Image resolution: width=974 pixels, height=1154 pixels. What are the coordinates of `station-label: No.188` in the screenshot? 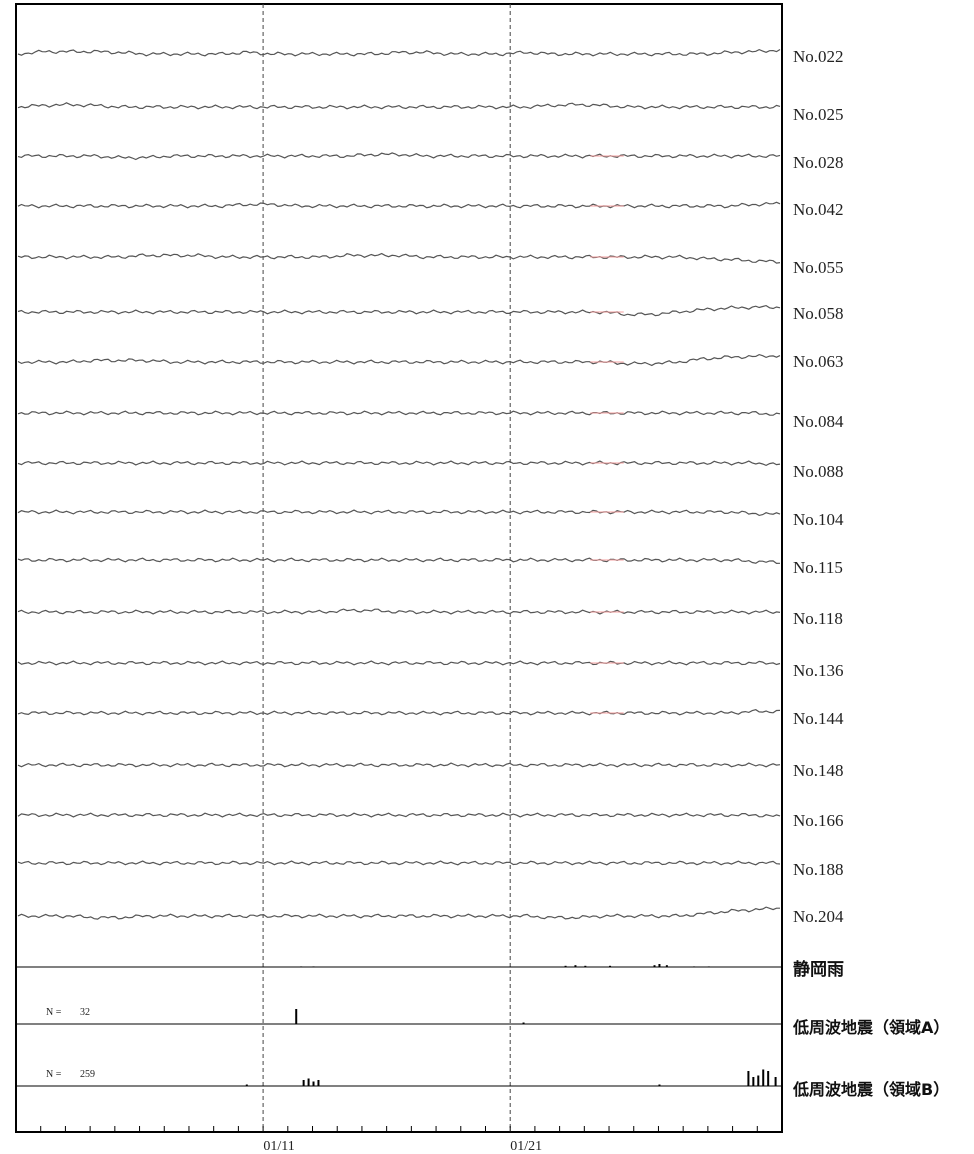 It's located at (818, 869).